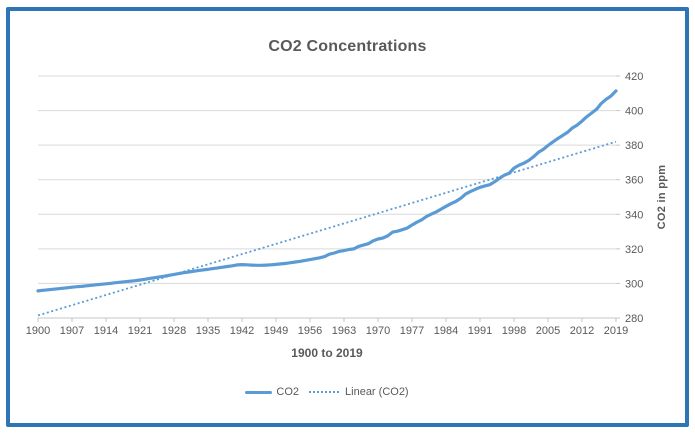 This screenshot has height=434, width=695. What do you see at coordinates (634, 284) in the screenshot?
I see `svg-text: 300` at bounding box center [634, 284].